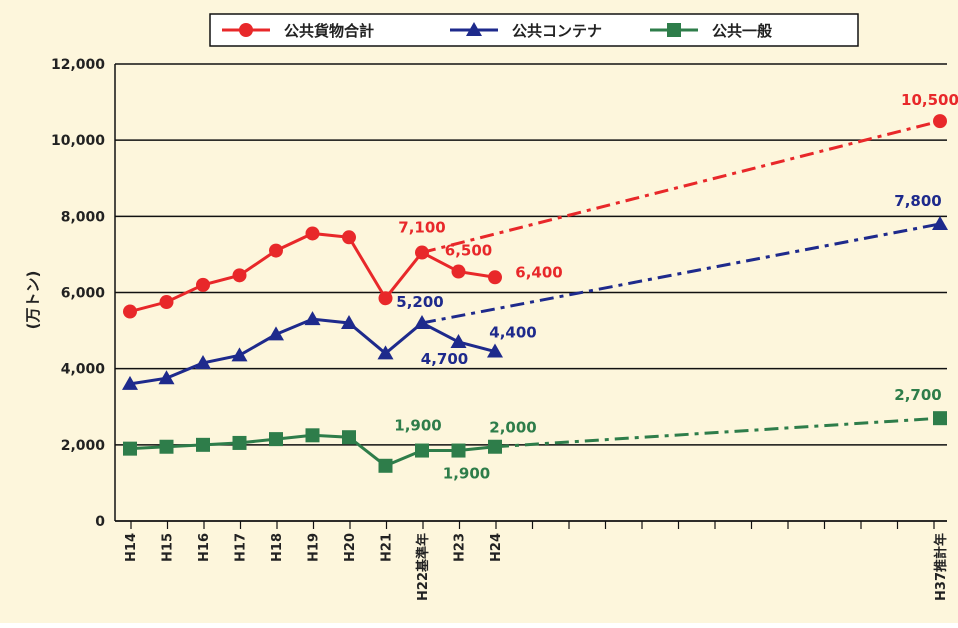 The image size is (958, 628). Describe the element at coordinates (468, 251) in the screenshot. I see `data-label: 6,500` at that location.